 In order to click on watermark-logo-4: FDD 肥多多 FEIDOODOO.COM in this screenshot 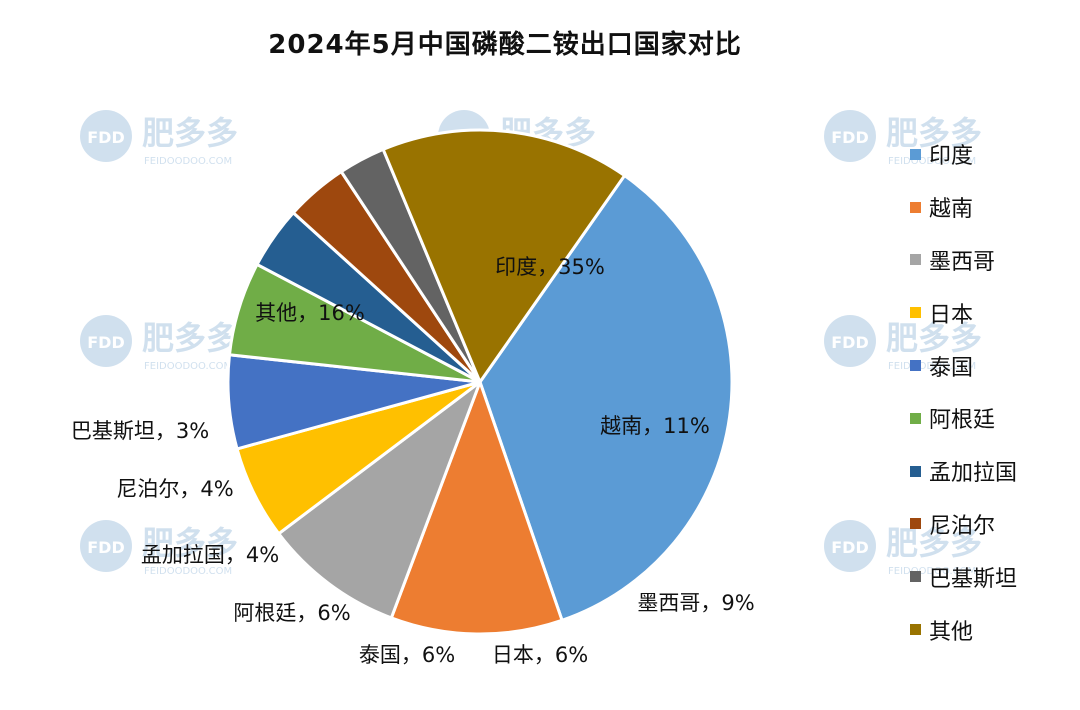, I will do `click(159, 343)`.